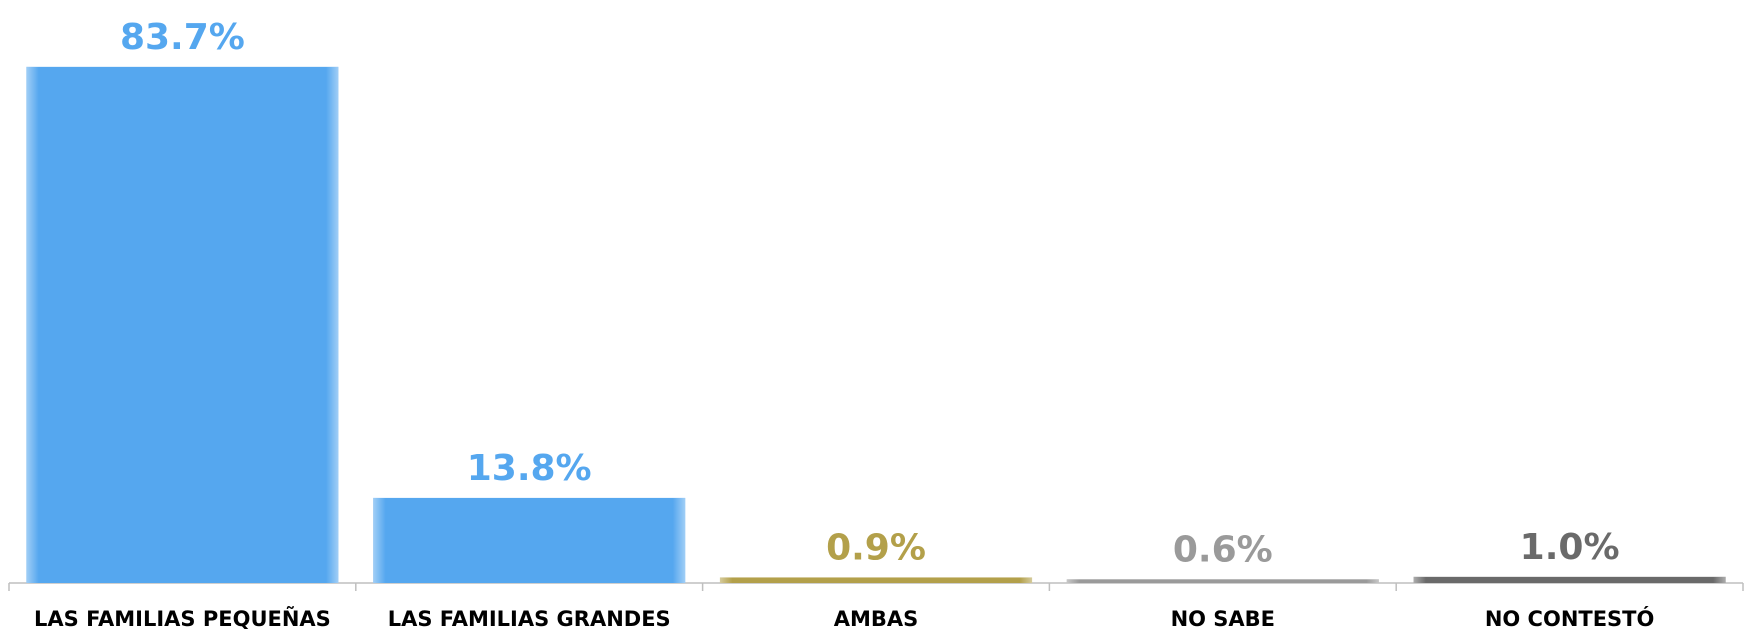  I want to click on x-tick-label: LAS FAMILIAS PEQUEÑAS, so click(182, 618).